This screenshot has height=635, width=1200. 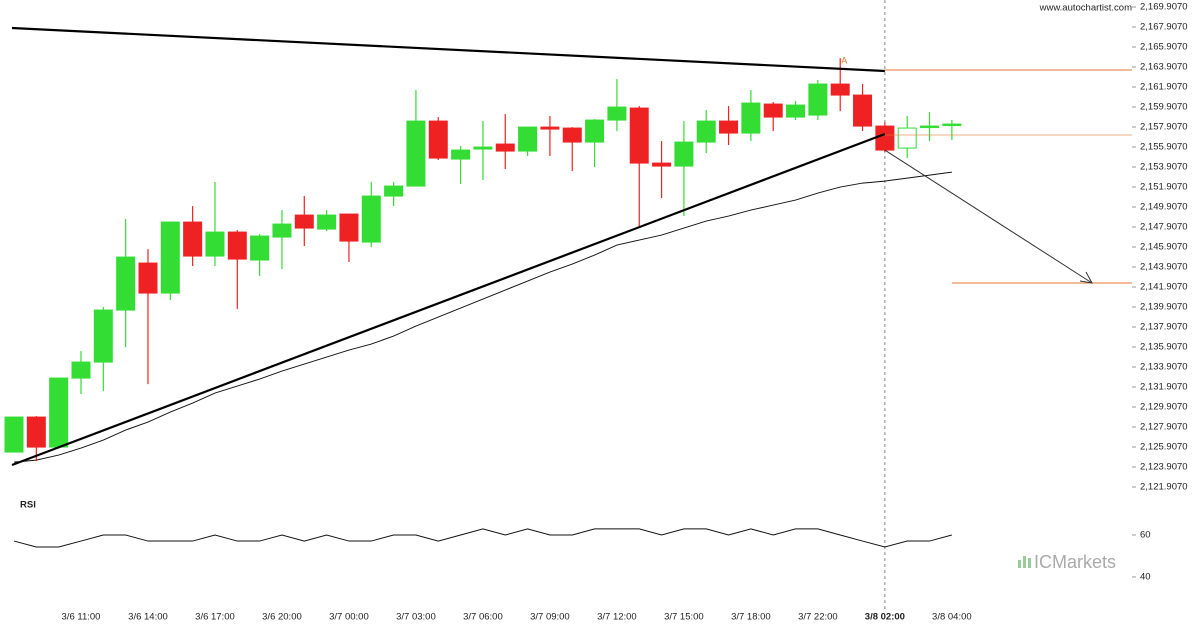 What do you see at coordinates (617, 617) in the screenshot?
I see `x-tick-label: 3/7 12:00` at bounding box center [617, 617].